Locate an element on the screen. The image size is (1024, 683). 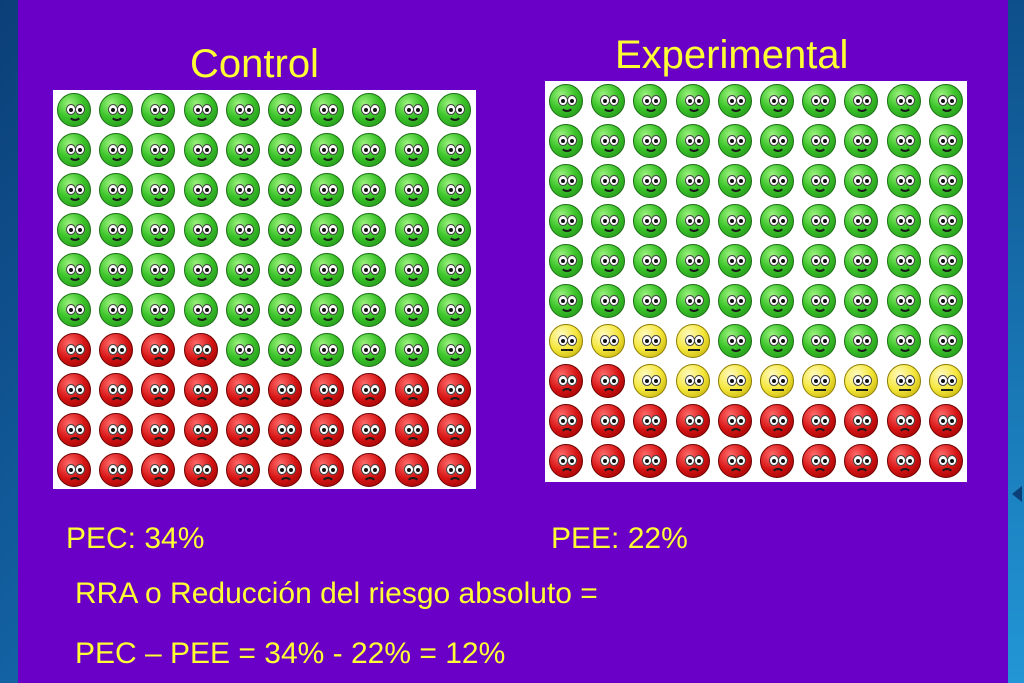
arrow-icon is located at coordinates (1017, 494).